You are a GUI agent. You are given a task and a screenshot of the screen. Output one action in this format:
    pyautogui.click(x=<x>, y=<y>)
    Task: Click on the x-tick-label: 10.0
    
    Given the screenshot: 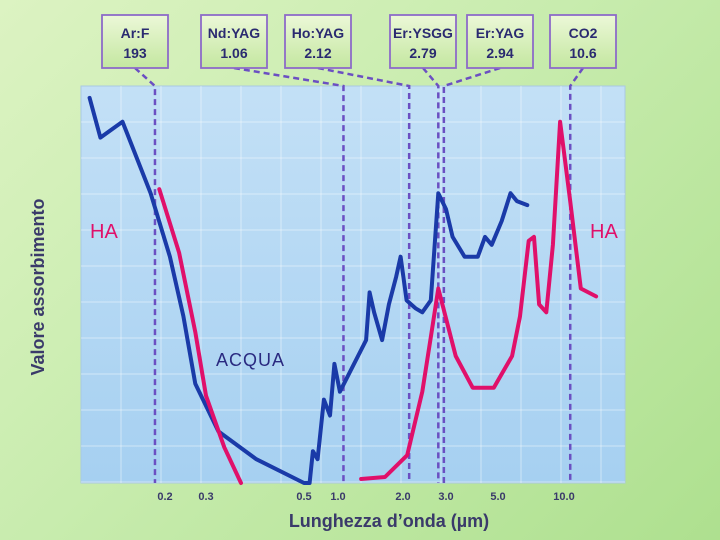 What is the action you would take?
    pyautogui.click(x=563, y=497)
    